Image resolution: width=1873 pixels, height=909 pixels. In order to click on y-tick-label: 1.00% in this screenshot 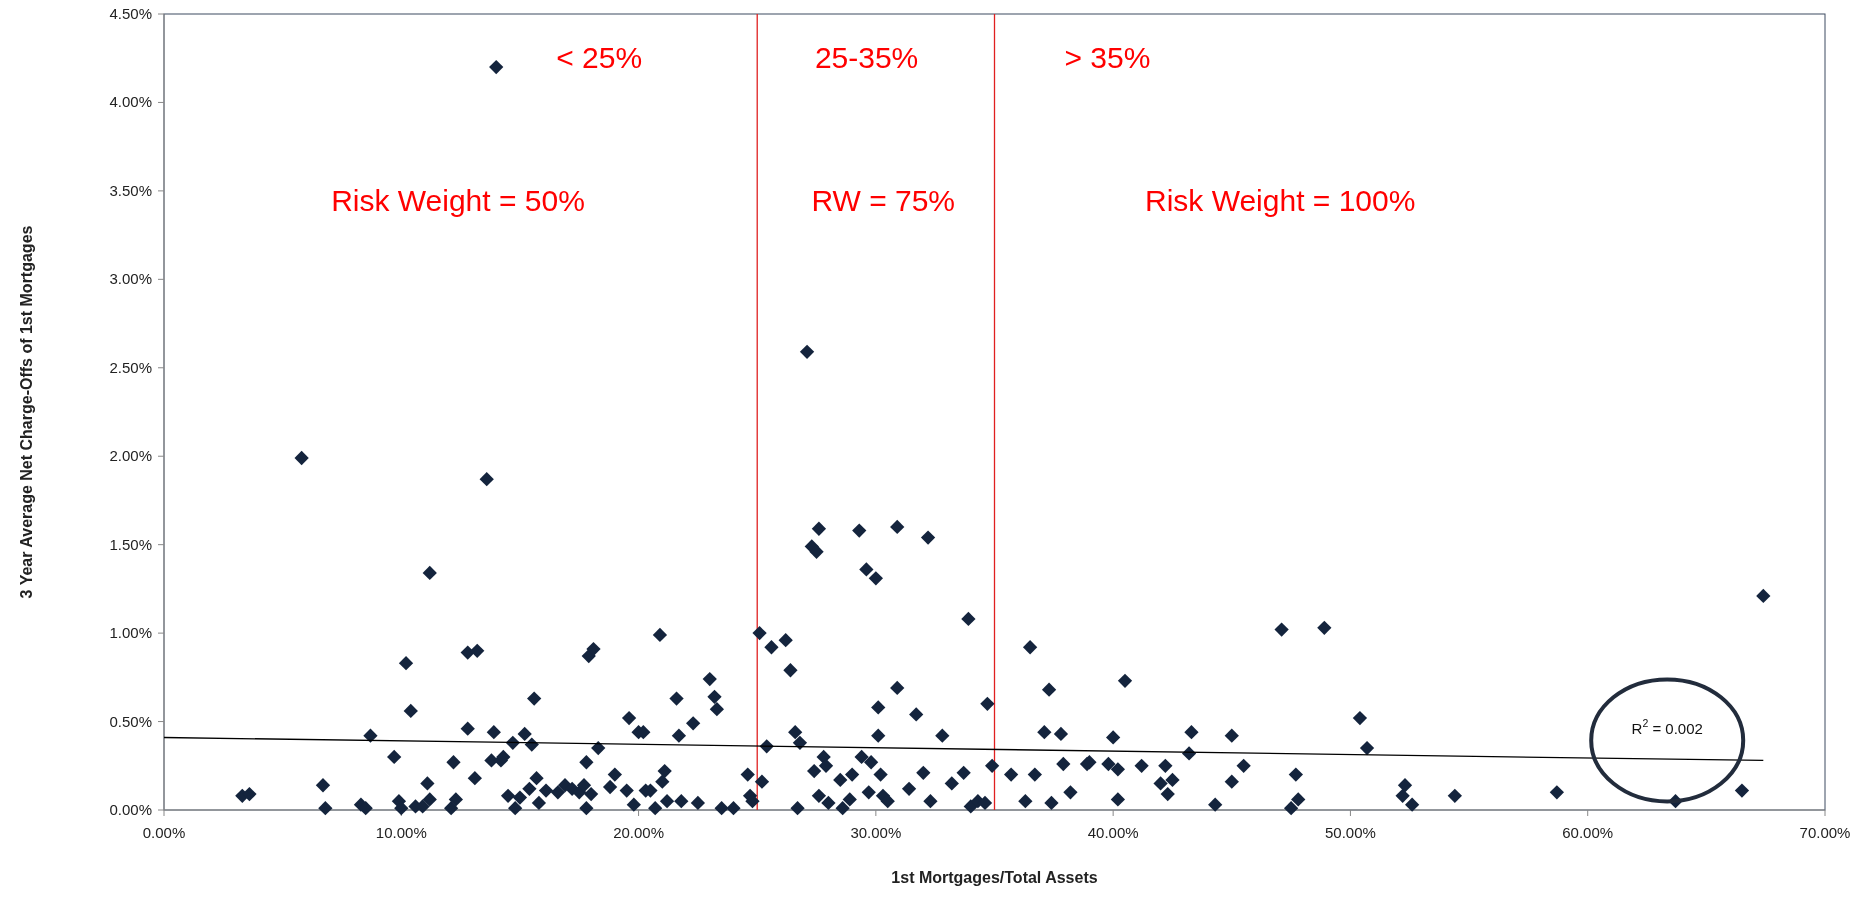, I will do `click(130, 633)`.